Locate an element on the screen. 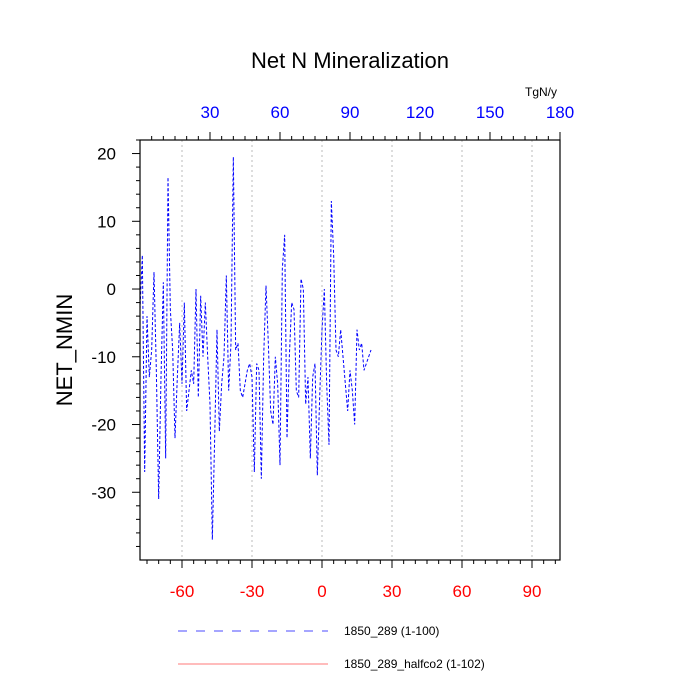  y-tick-label: 10 is located at coordinates (106, 221).